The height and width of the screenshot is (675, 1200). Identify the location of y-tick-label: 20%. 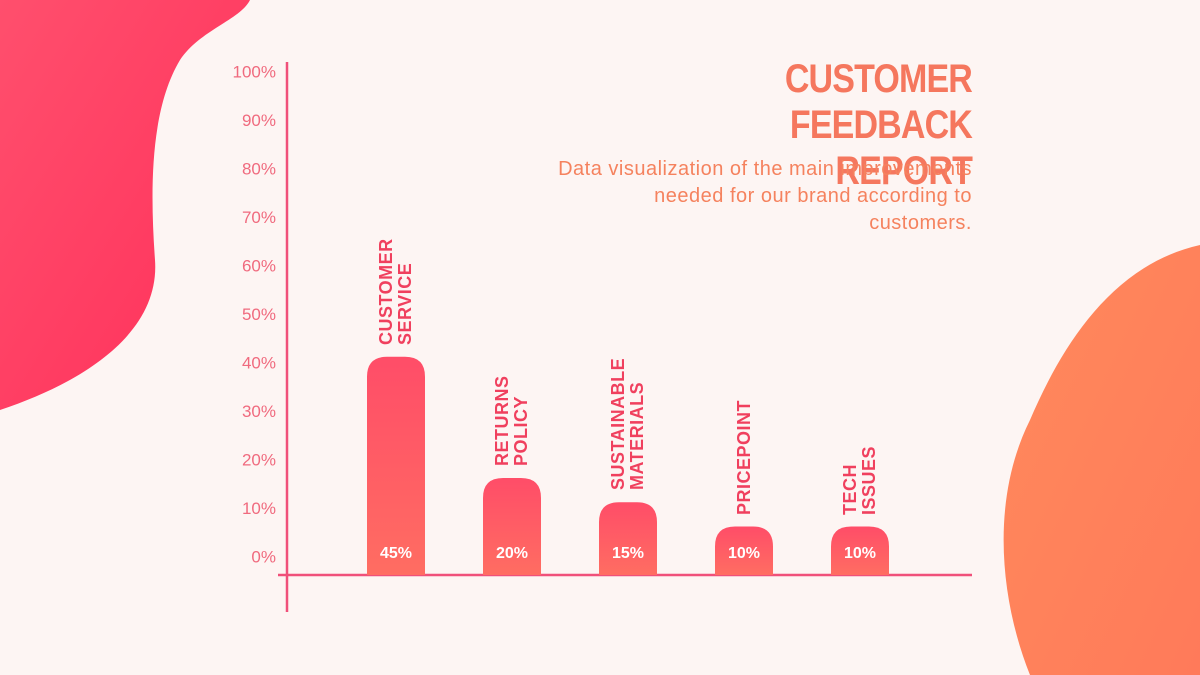
(259, 459).